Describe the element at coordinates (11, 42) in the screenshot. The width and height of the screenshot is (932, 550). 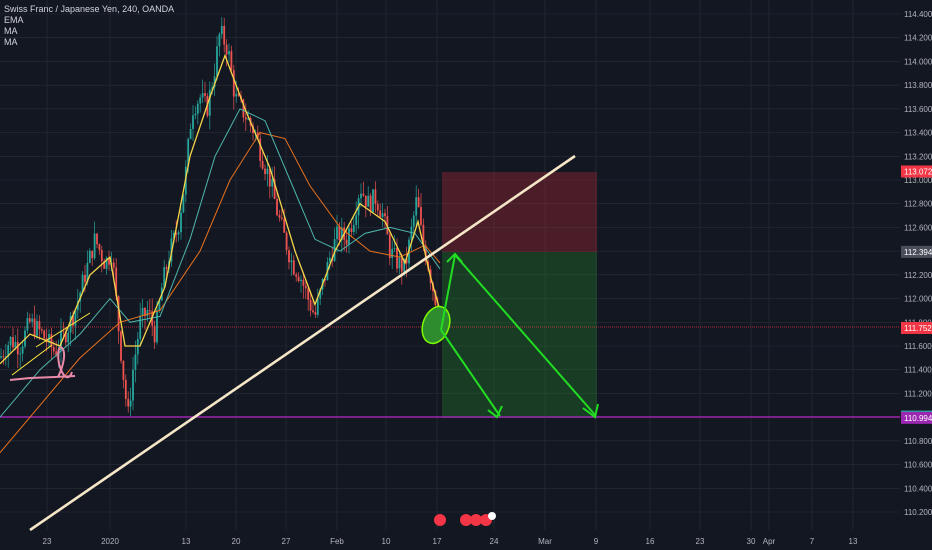
I see `indicator-ma-2: MA` at that location.